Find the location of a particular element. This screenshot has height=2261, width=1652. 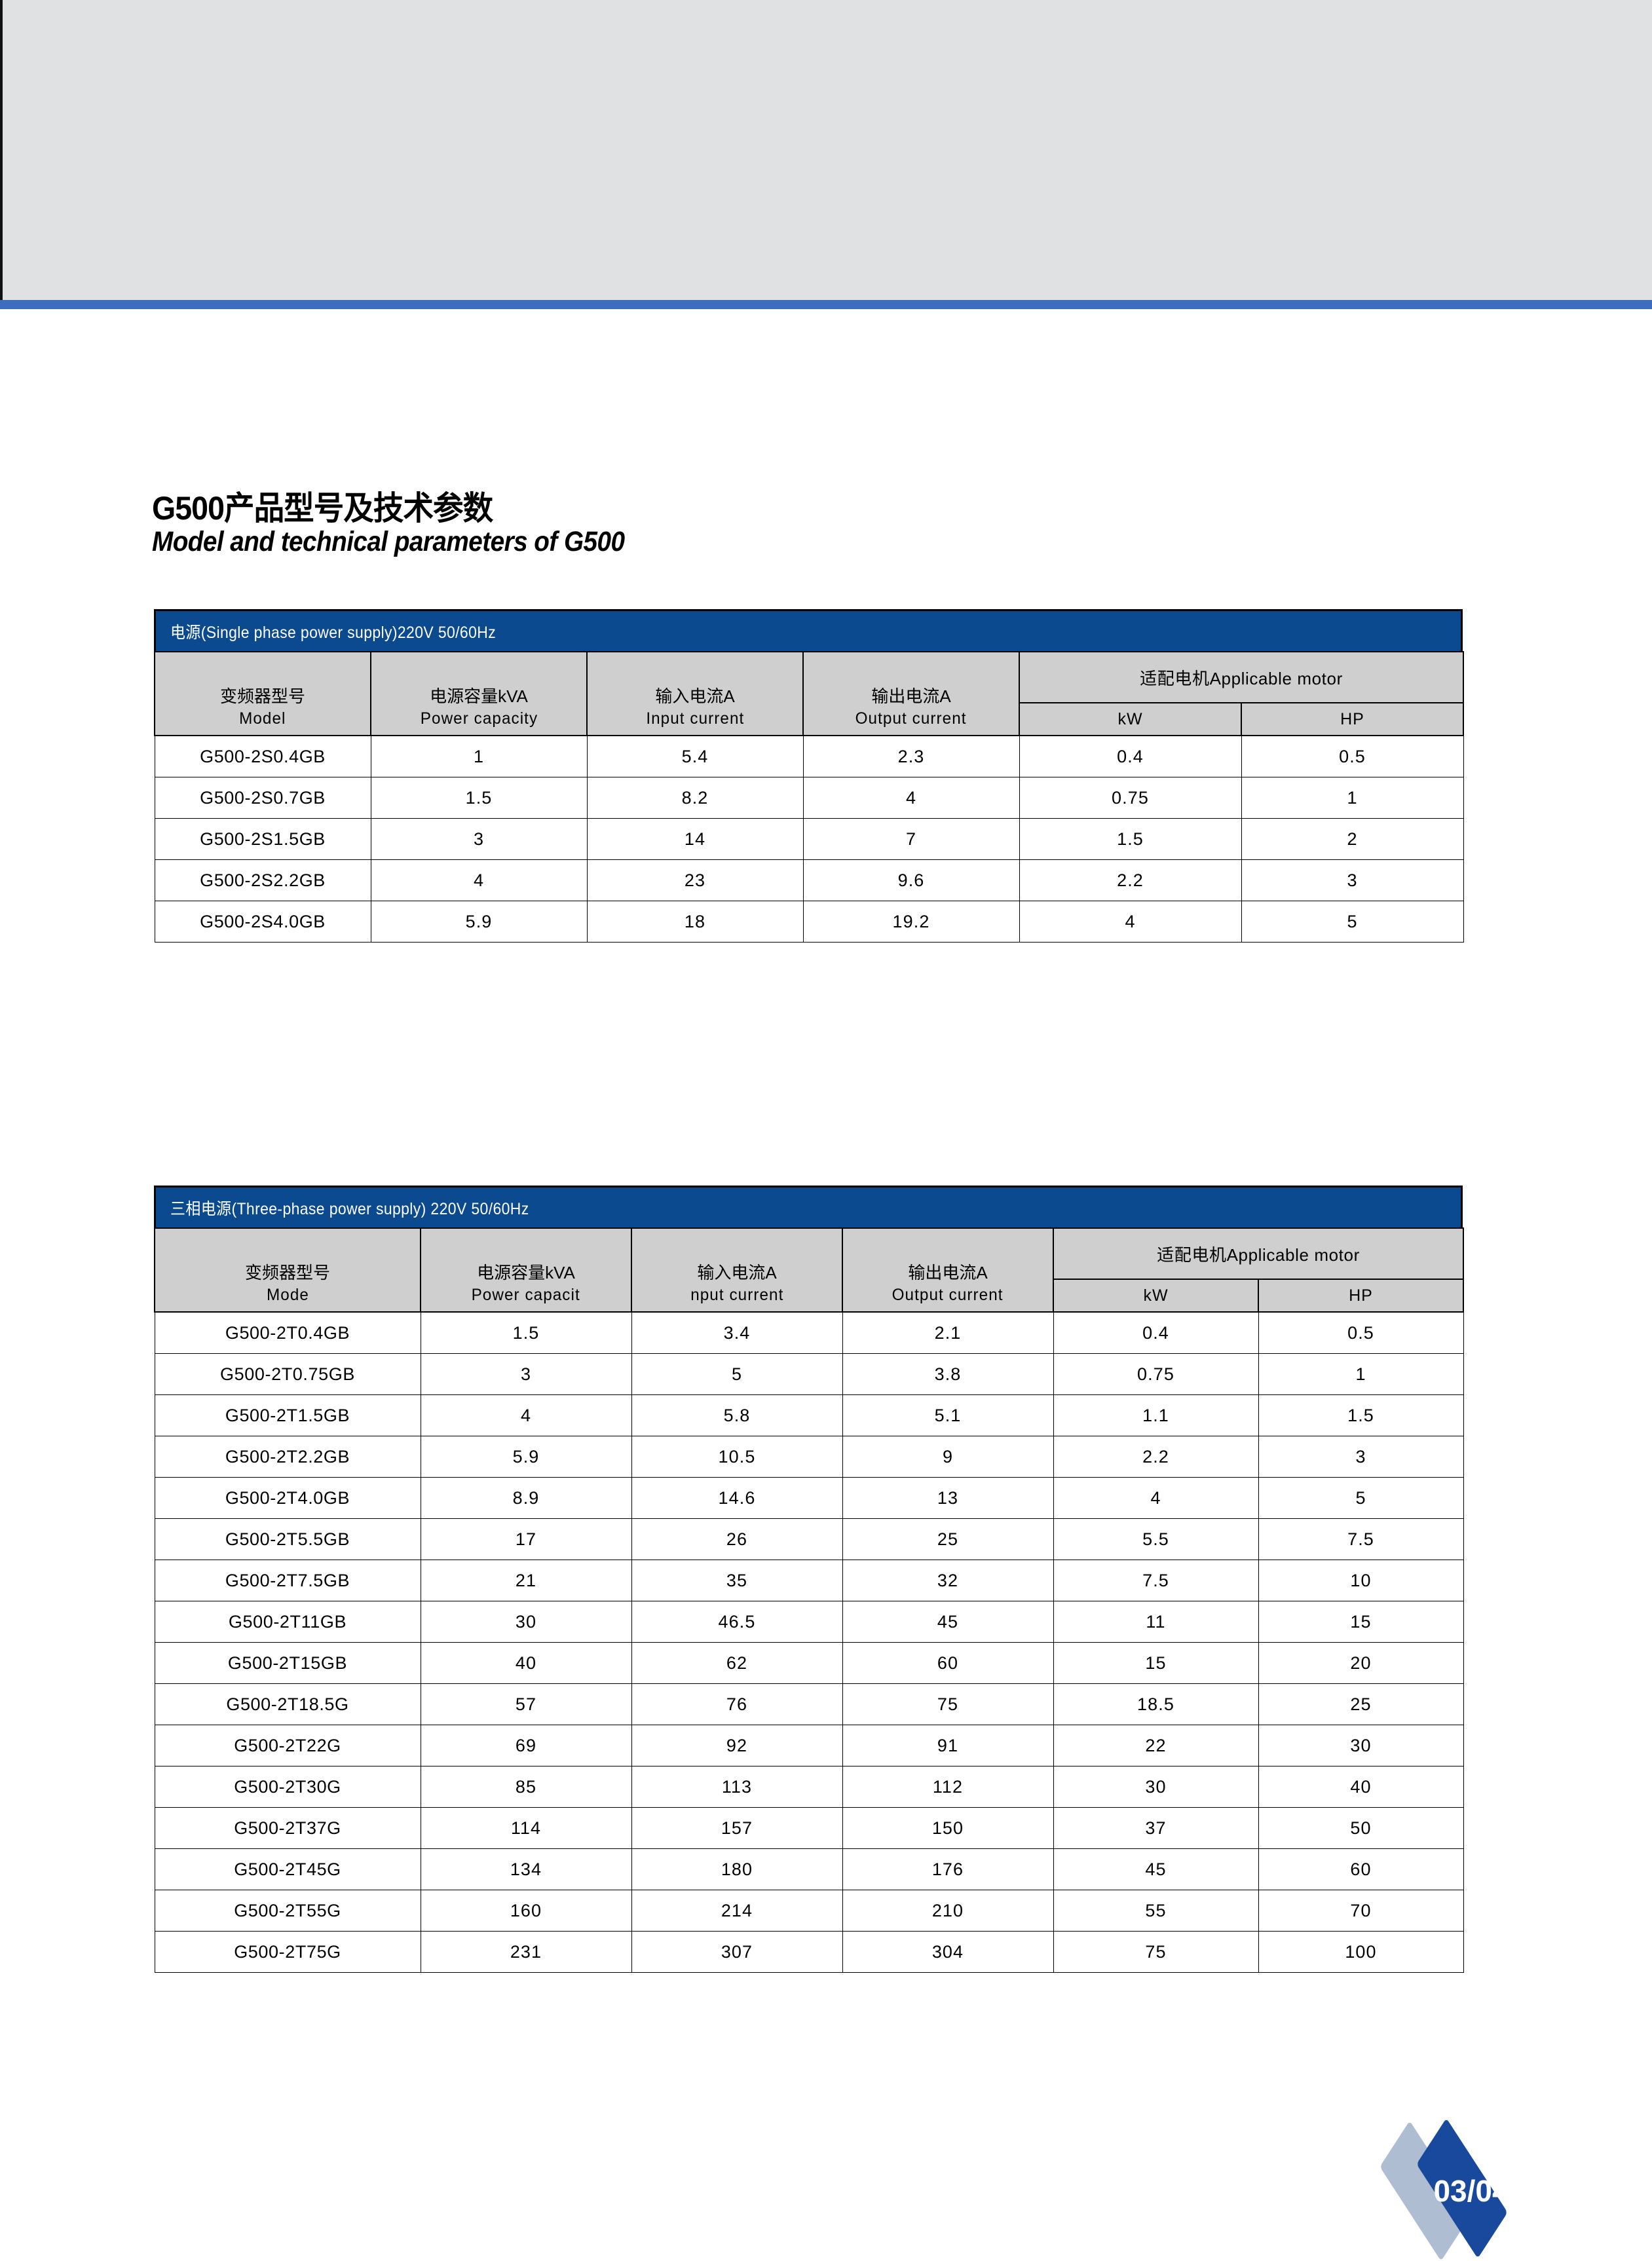

table-row: G500-2T4.0GB 8.9 14.6 13 4 5 is located at coordinates (809, 1498).